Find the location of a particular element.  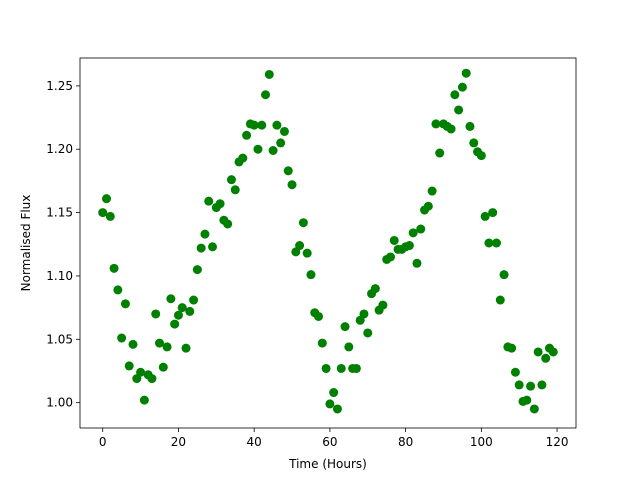

x-axis-label: Time (Hours) is located at coordinates (327, 464).